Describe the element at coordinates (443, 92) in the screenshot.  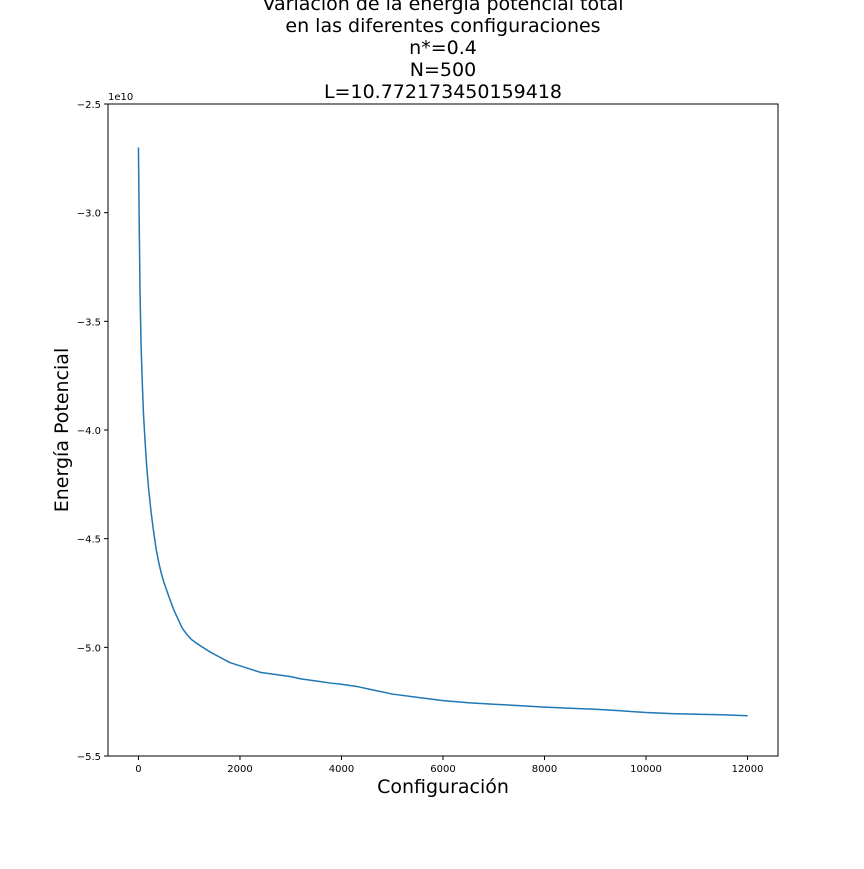
I see `chart-title-line: L=10.772173450159418` at that location.